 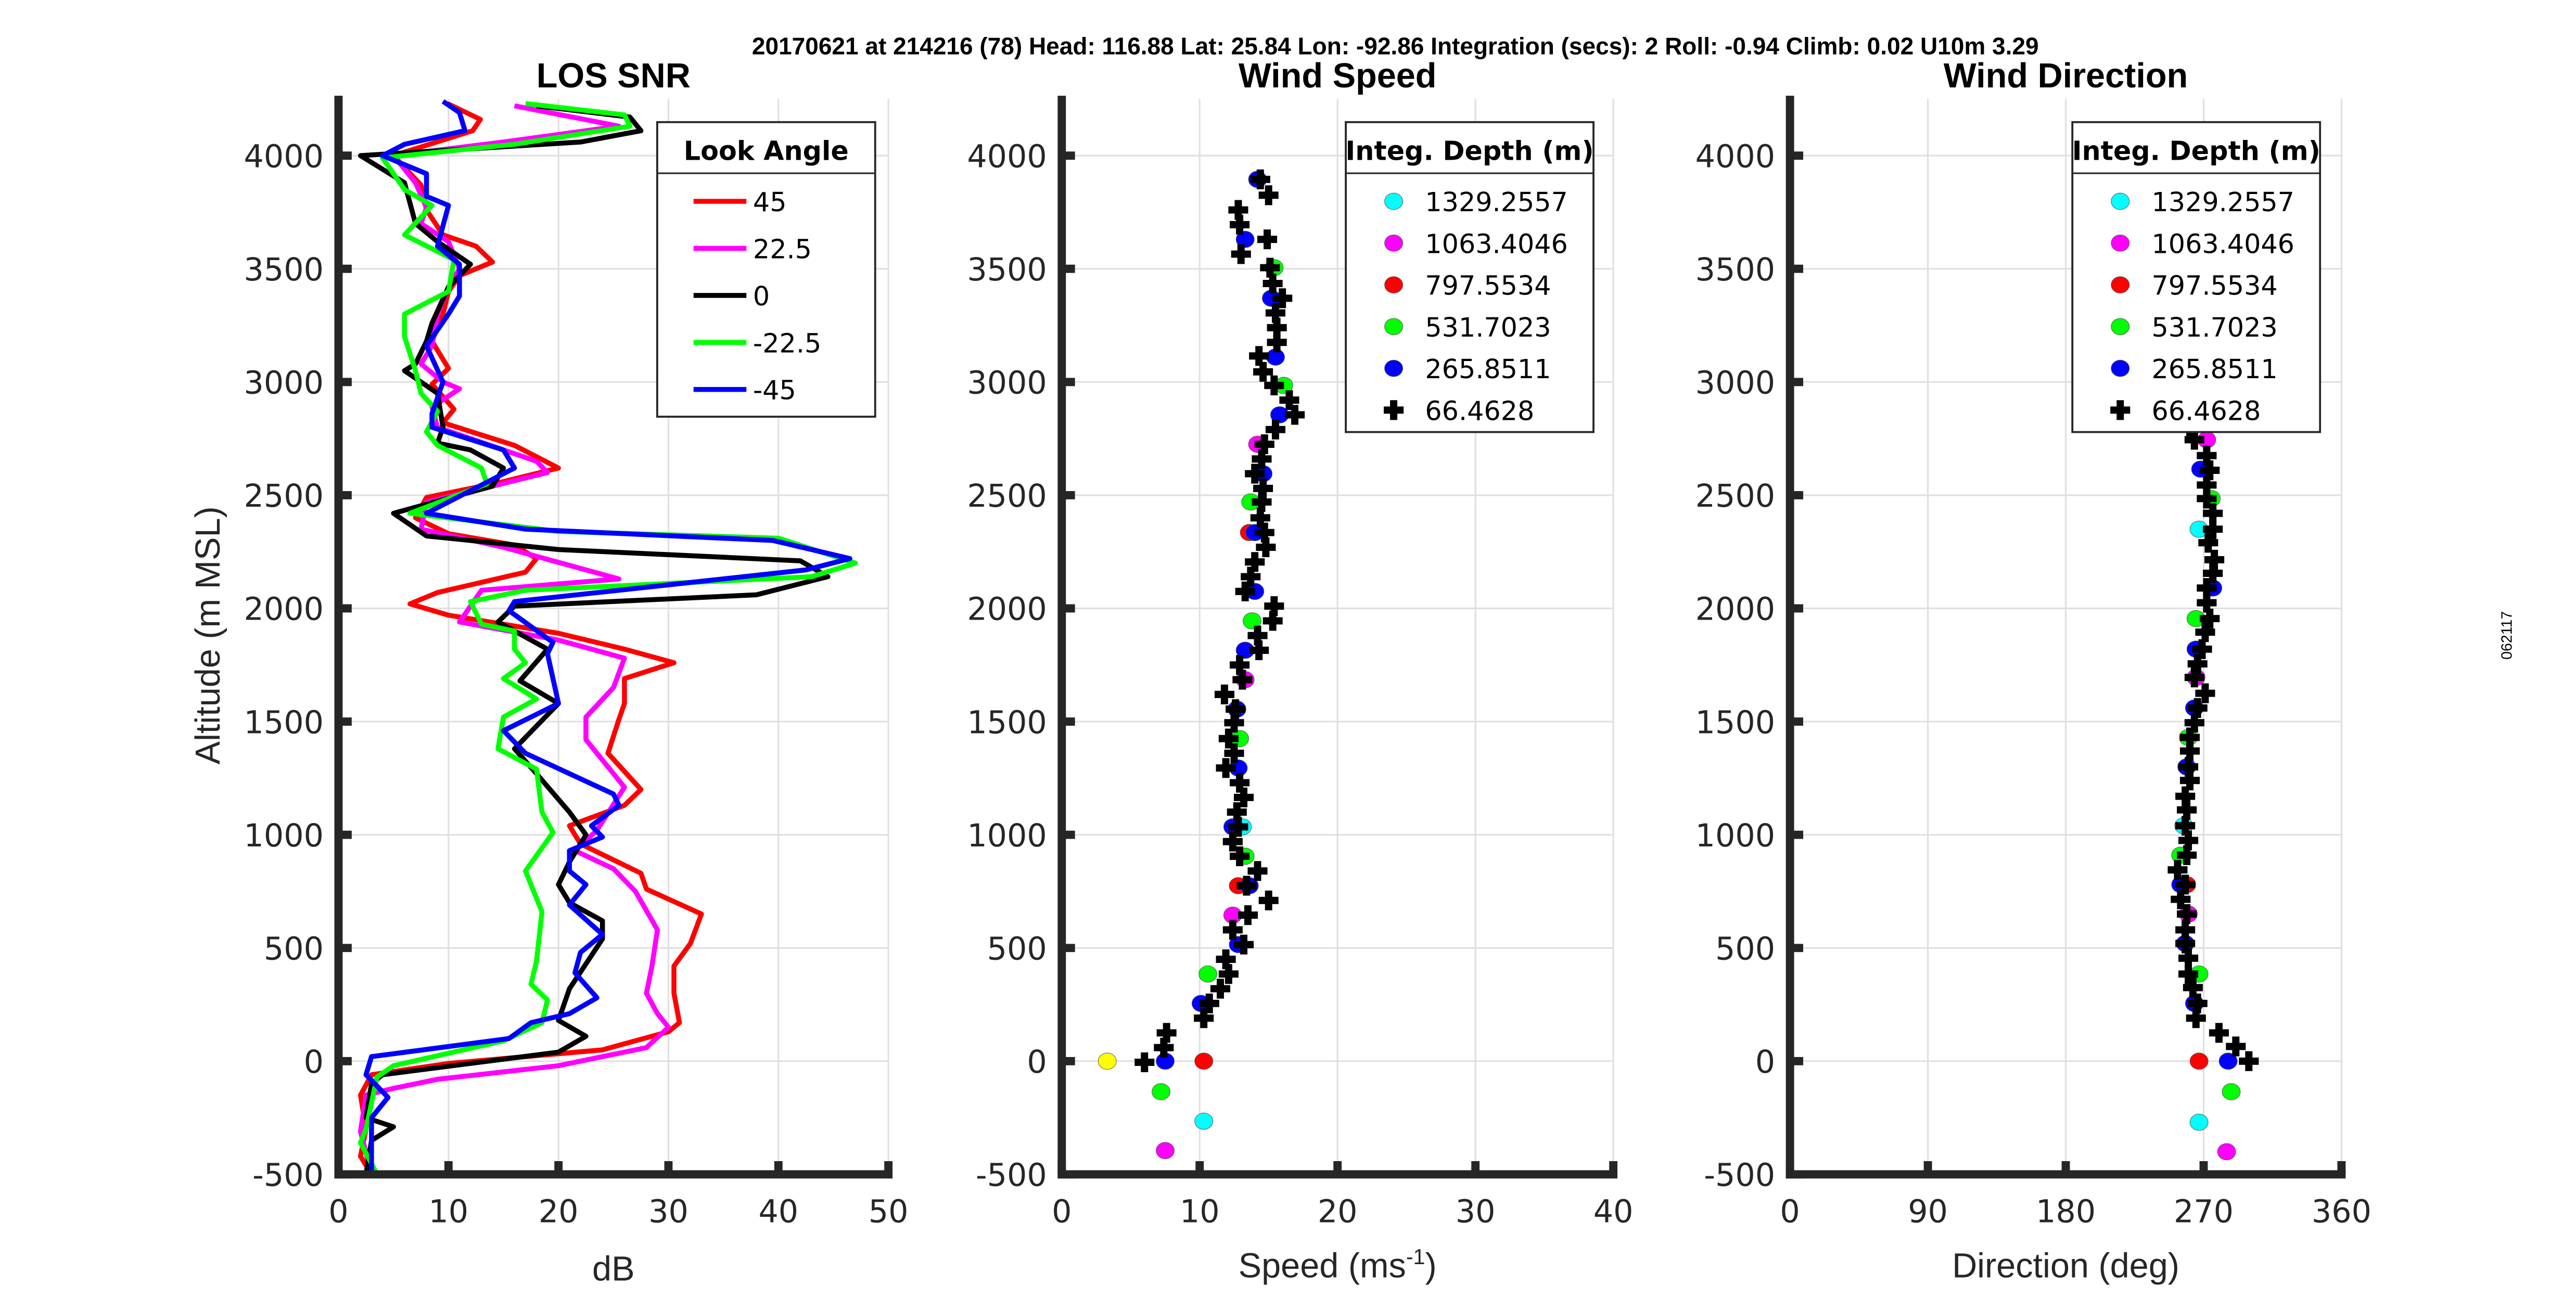 What do you see at coordinates (1338, 76) in the screenshot?
I see `chart-title: Wind Speed` at bounding box center [1338, 76].